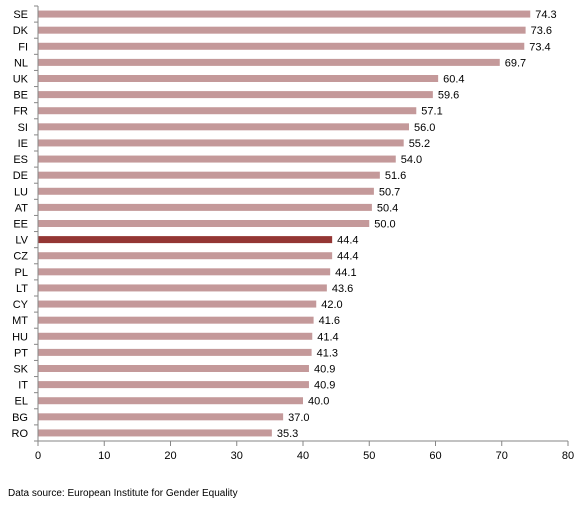 The height and width of the screenshot is (505, 588). I want to click on value-label-it: 40.9, so click(324, 386).